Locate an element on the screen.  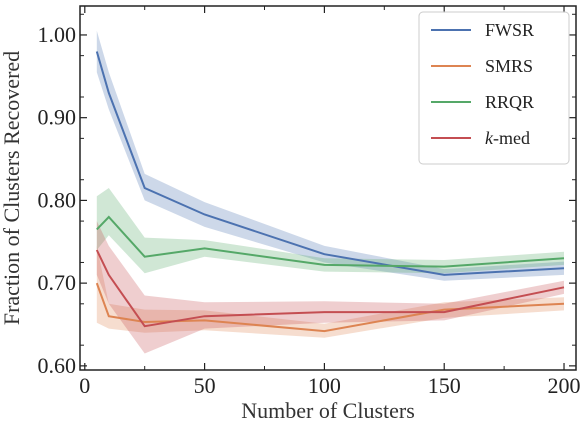
legend-label: FWSR is located at coordinates (509, 30).